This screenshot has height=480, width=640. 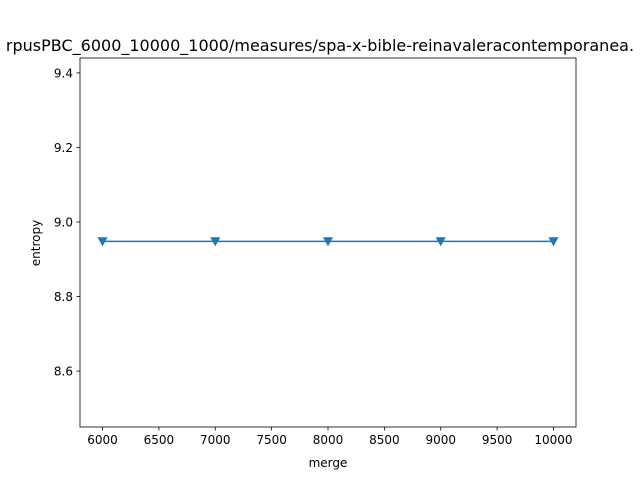 I want to click on y-tick-label: 8.8, so click(x=63, y=297).